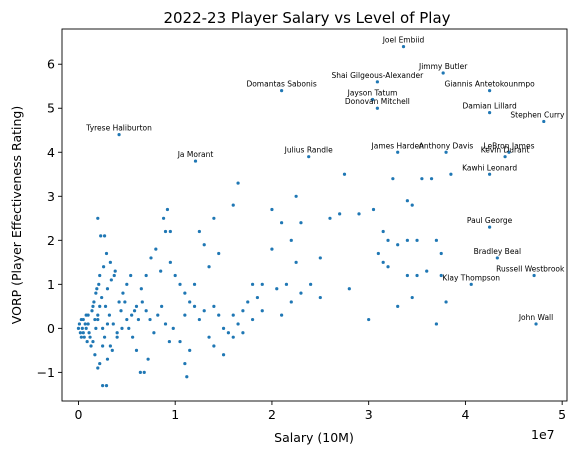 The width and height of the screenshot is (573, 455). I want to click on point-label: Tyrese Haliburton, so click(118, 128).